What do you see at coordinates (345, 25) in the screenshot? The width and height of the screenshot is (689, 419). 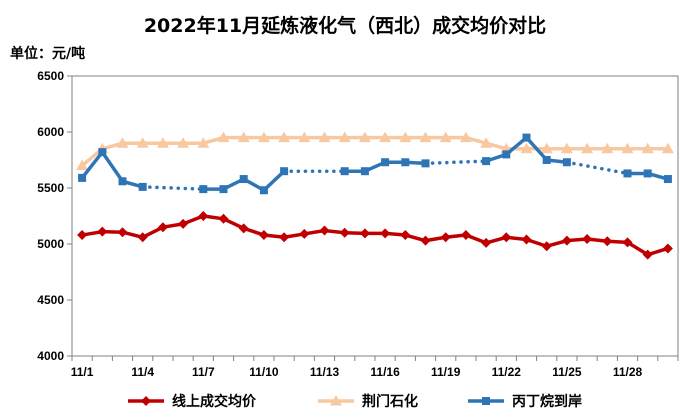 I see `chart-title: 2022年11月延炼液化气（西北）成交均价对比` at bounding box center [345, 25].